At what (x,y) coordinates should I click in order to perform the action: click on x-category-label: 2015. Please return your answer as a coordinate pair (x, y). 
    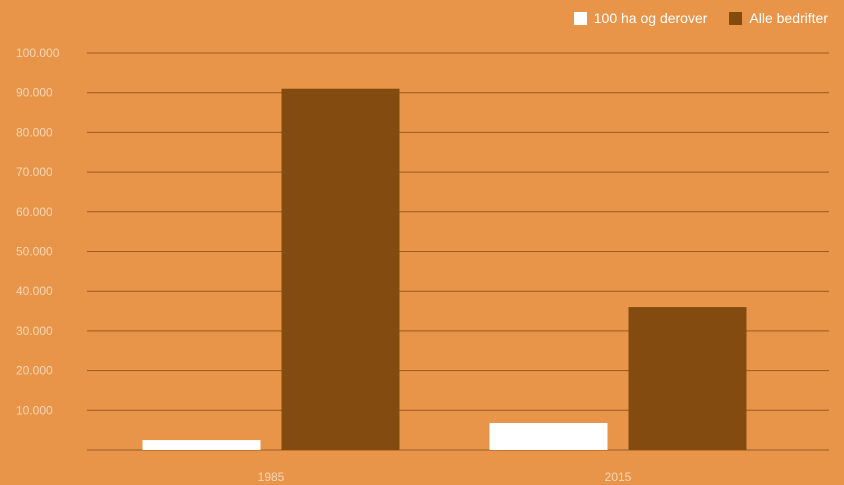
    Looking at the image, I should click on (618, 477).